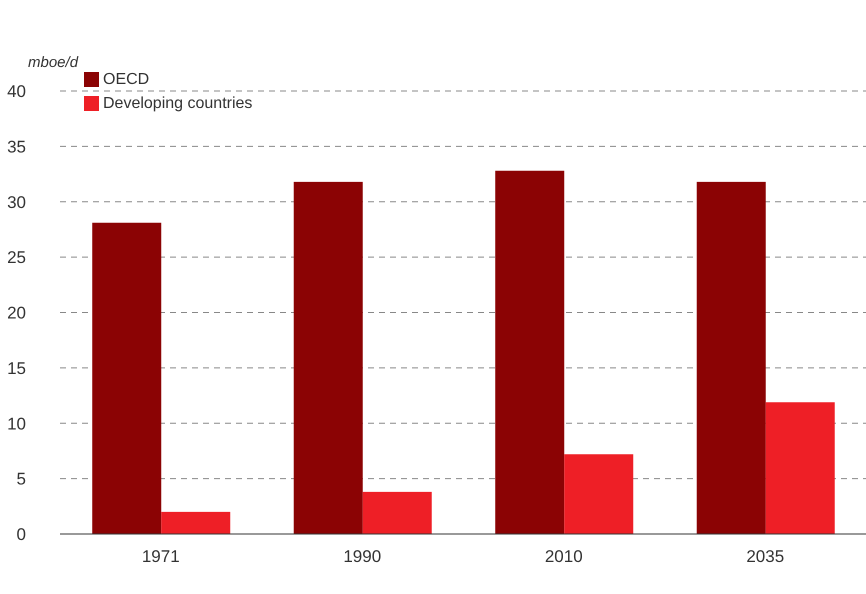  I want to click on x-tick-label: 1971, so click(161, 556).